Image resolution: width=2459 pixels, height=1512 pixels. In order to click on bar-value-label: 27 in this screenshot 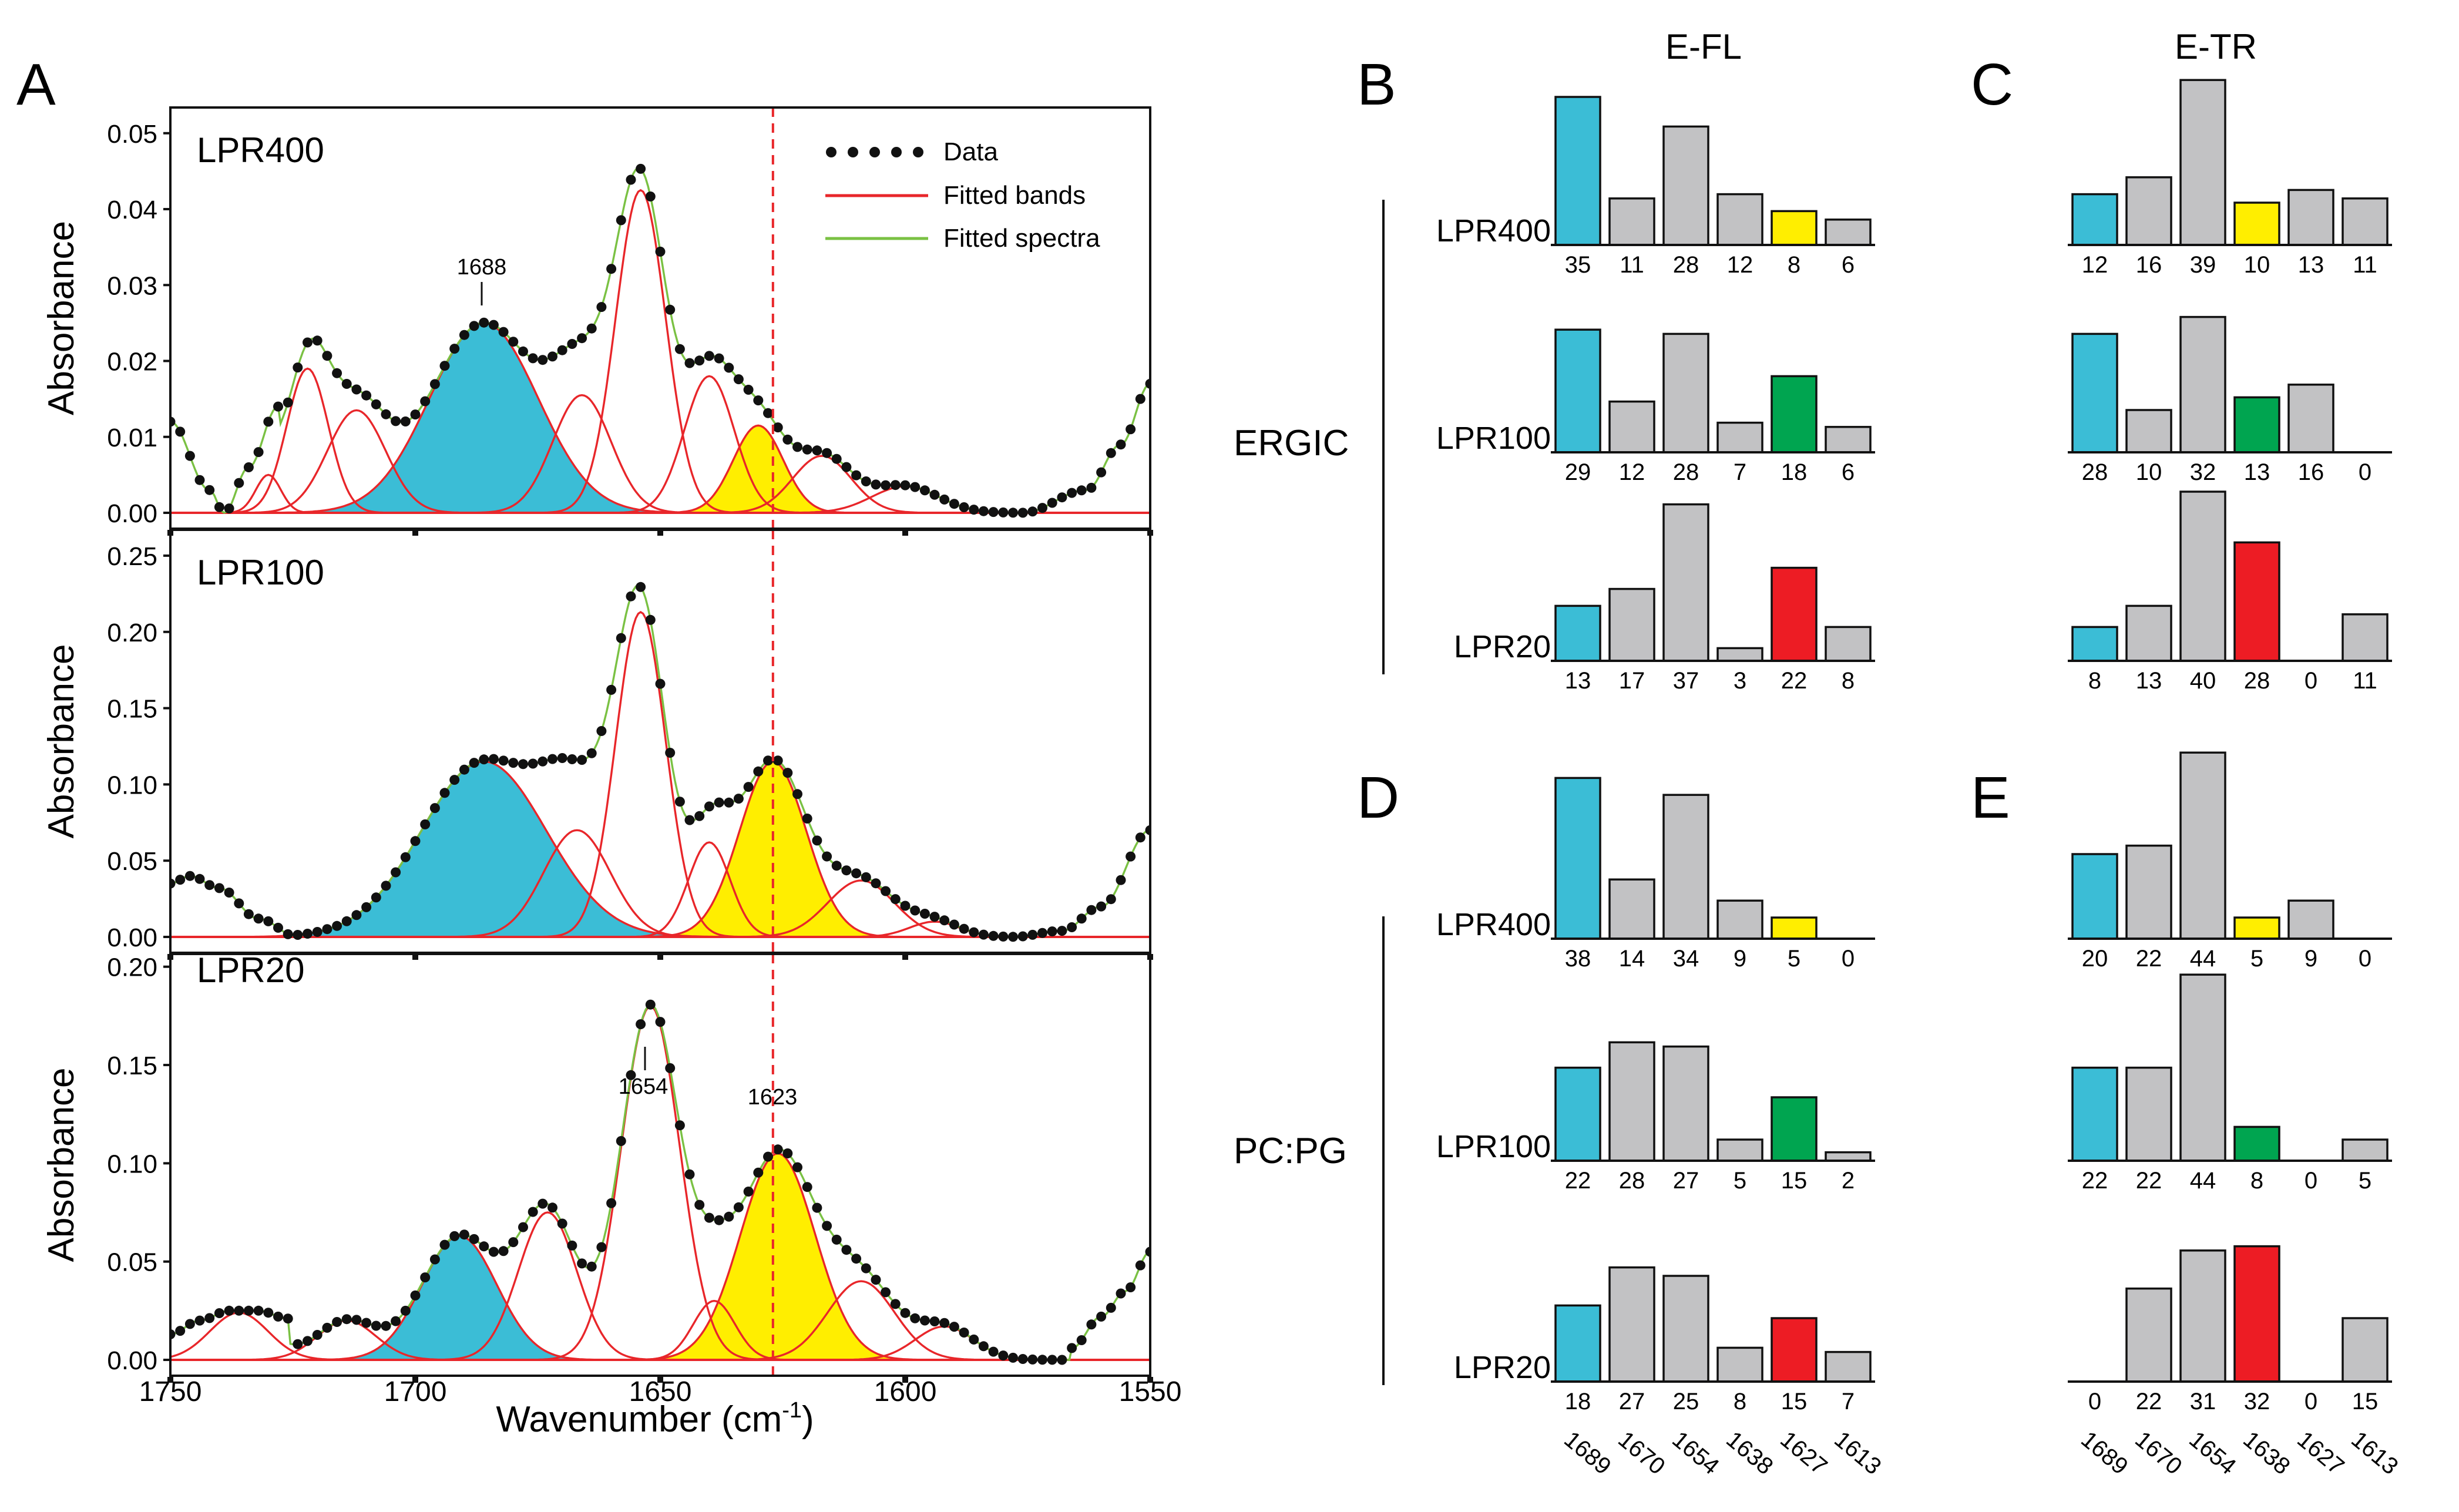, I will do `click(1632, 1401)`.